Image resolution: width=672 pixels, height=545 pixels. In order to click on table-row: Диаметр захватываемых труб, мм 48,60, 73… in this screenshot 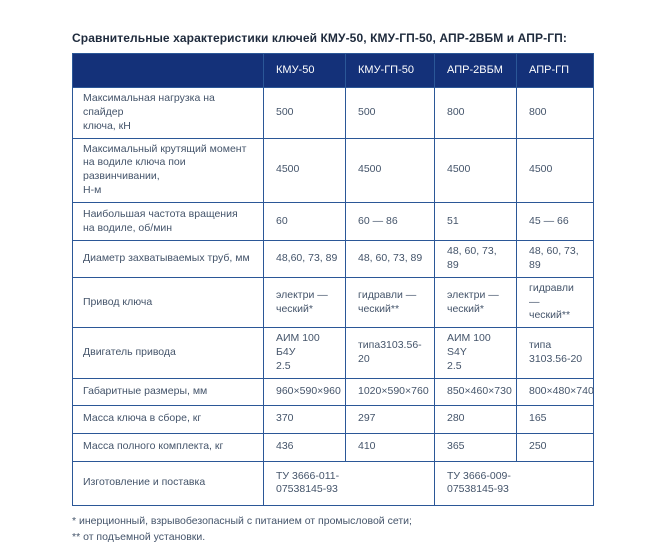, I will do `click(333, 259)`.